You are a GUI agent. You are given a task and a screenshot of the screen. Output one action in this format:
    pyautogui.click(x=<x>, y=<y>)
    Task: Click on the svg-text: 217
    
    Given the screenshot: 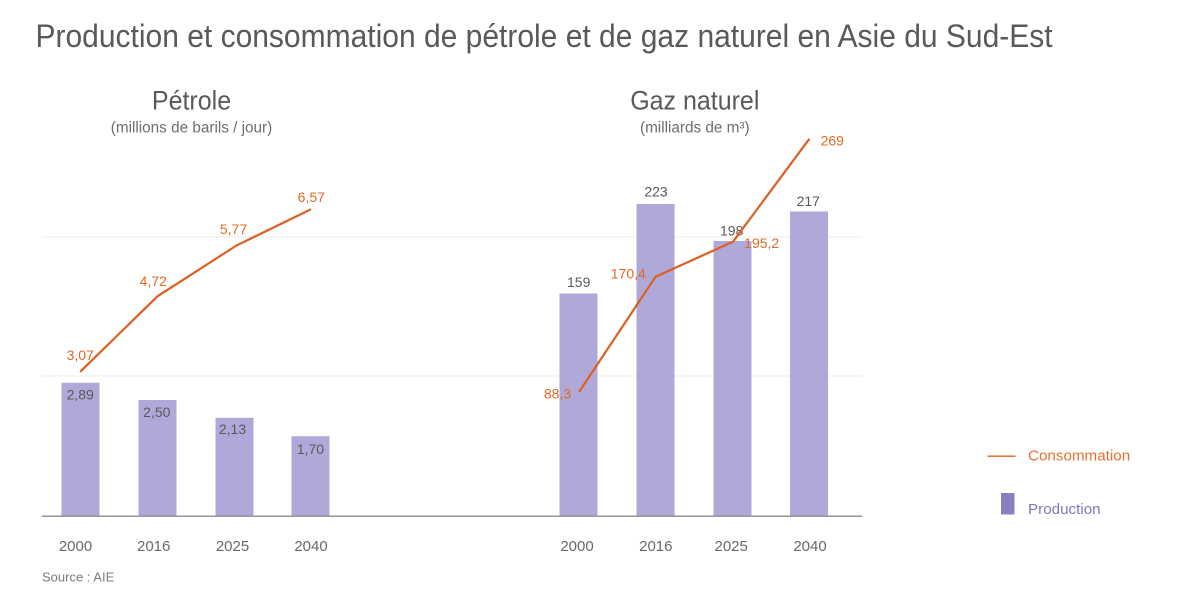 What is the action you would take?
    pyautogui.click(x=809, y=201)
    